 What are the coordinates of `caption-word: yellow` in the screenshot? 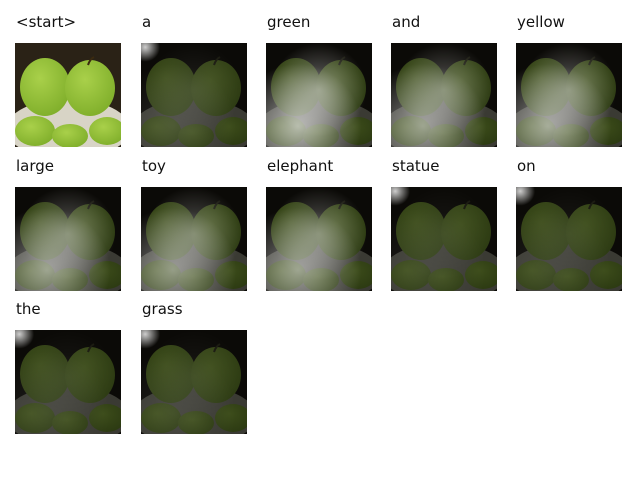 It's located at (541, 22).